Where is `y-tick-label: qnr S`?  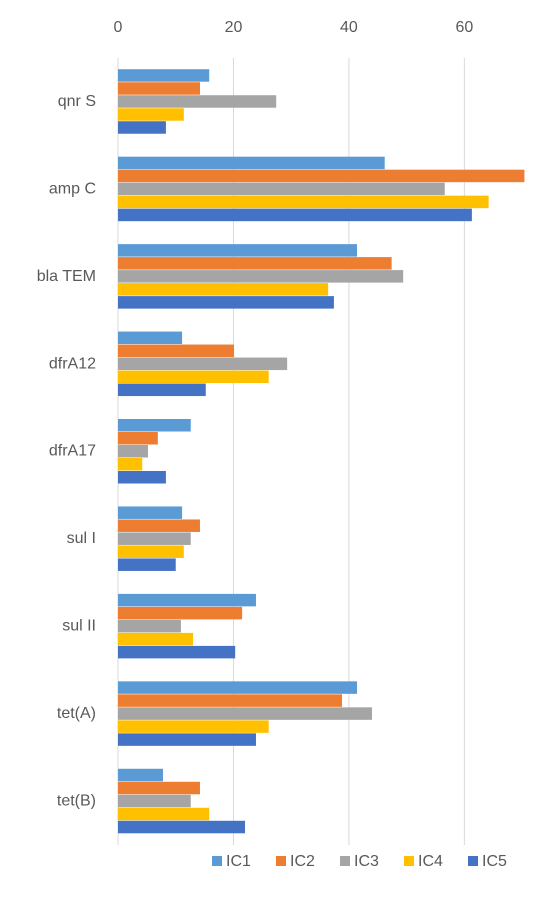
y-tick-label: qnr S is located at coordinates (77, 101).